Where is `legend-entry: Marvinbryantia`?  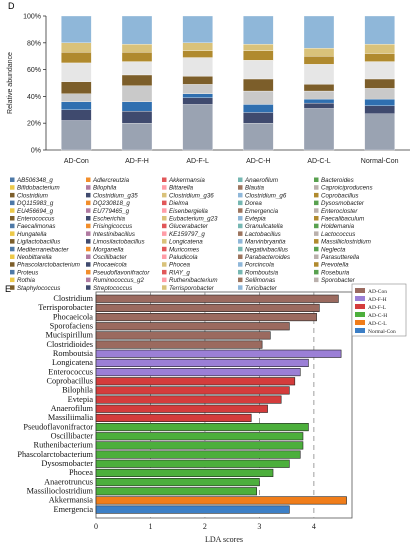
legend-entry: Marvinbryantia is located at coordinates (265, 242).